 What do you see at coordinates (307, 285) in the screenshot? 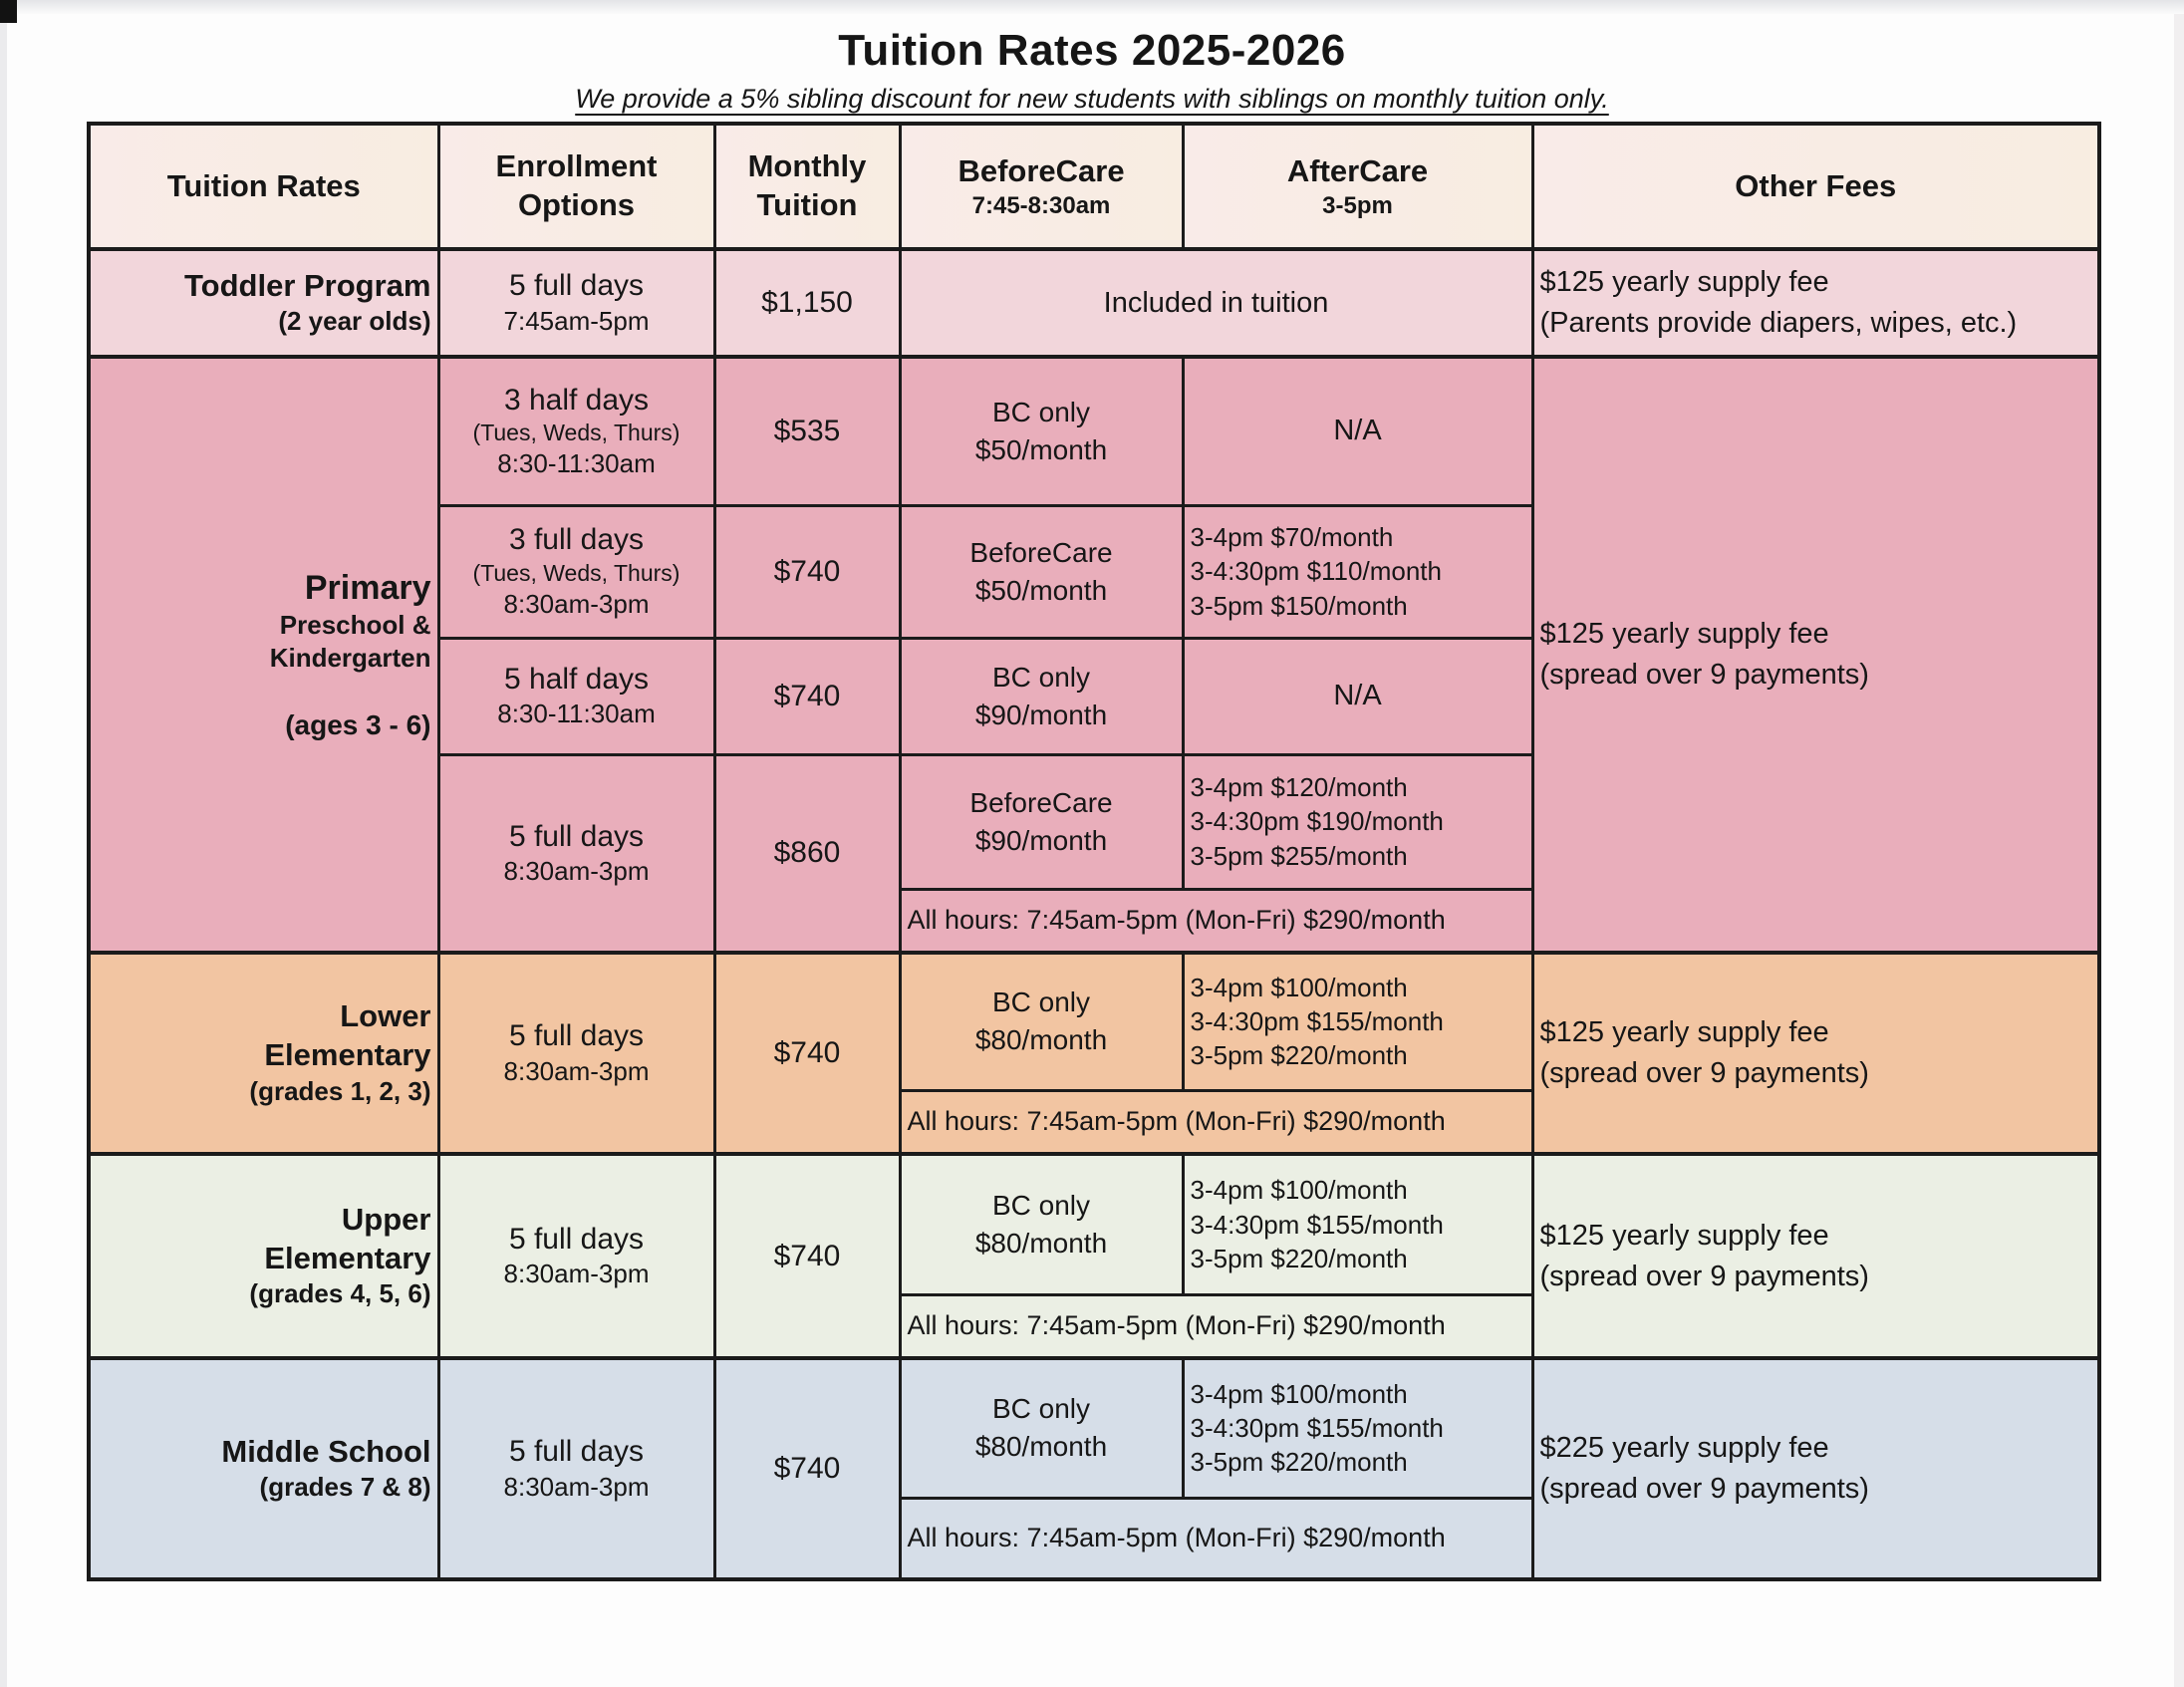
I see `toddler-label: Toddler Program` at bounding box center [307, 285].